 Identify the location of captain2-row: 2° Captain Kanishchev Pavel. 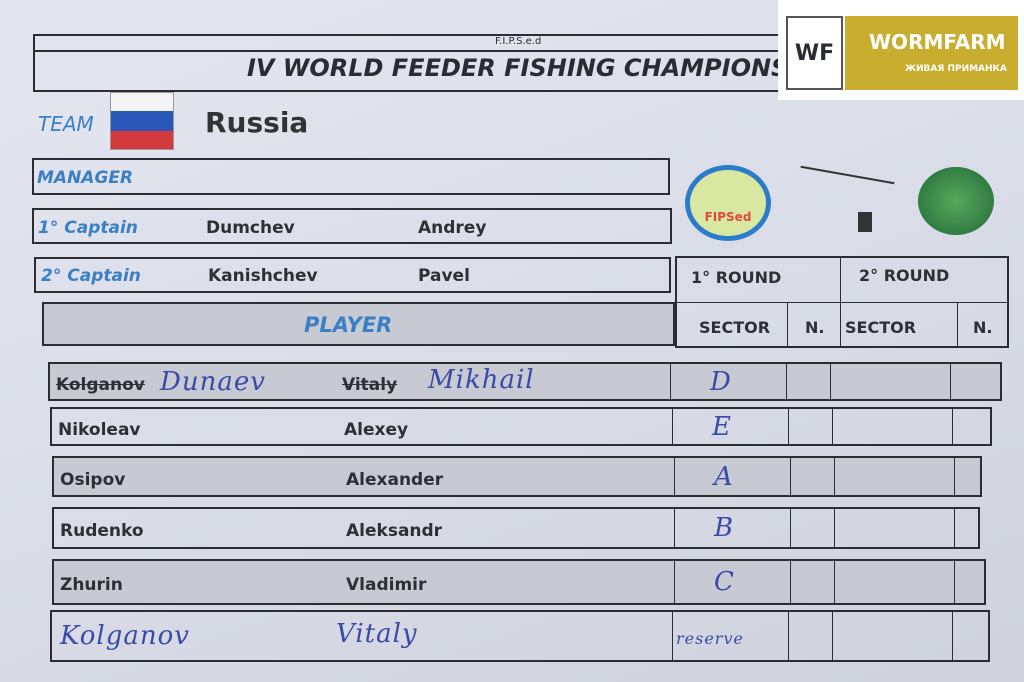
(352, 275).